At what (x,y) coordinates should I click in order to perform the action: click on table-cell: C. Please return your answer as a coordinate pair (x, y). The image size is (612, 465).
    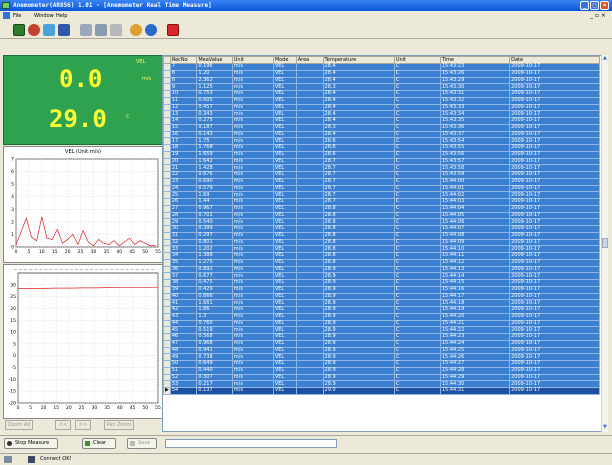
    Looking at the image, I should click on (417, 316).